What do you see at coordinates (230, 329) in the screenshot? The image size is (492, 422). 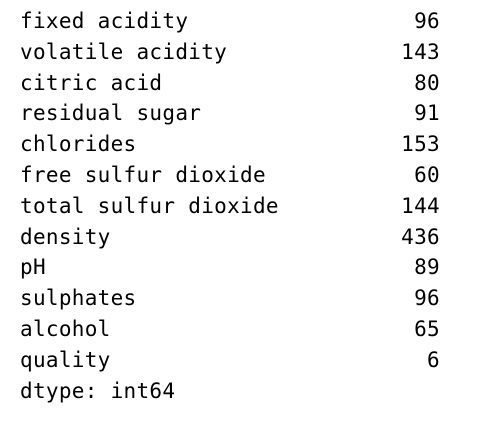 I see `series-row: alcohol 65` at bounding box center [230, 329].